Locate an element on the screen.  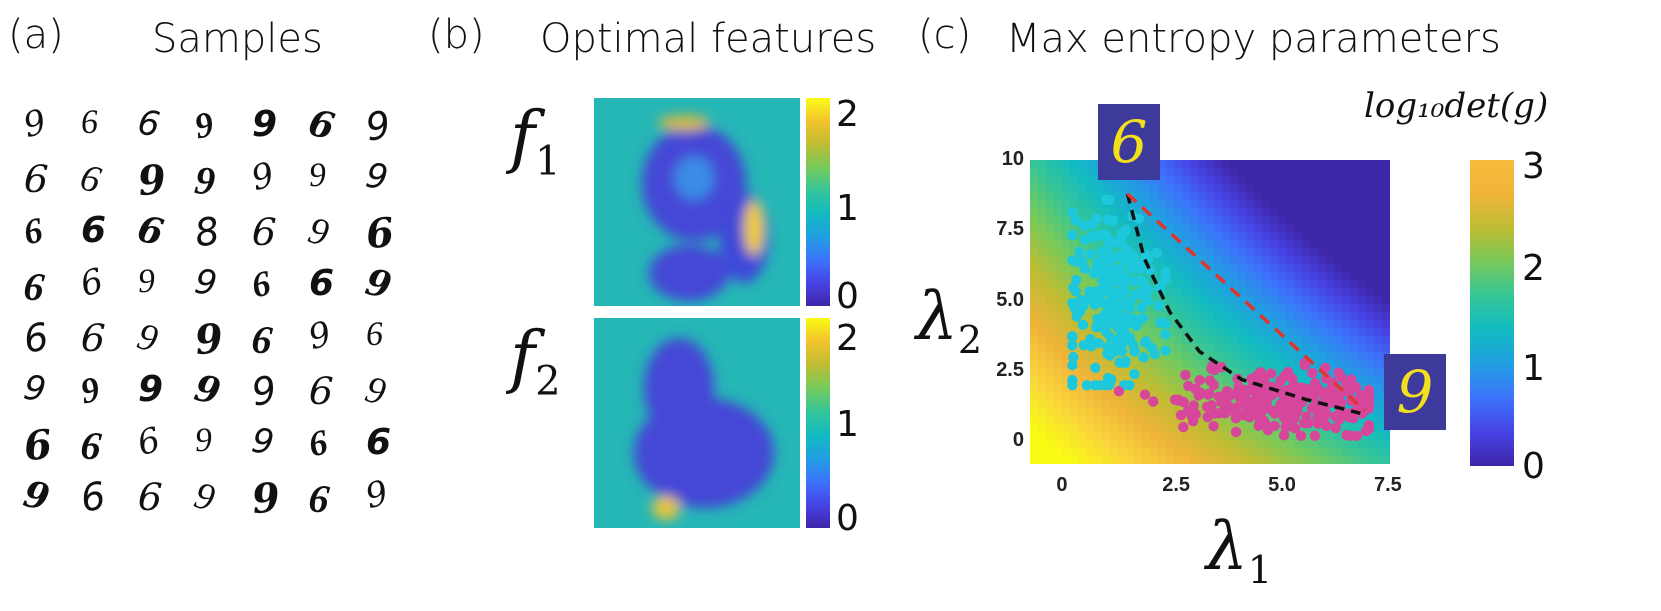
sample-digit: 8 is located at coordinates (207, 232).